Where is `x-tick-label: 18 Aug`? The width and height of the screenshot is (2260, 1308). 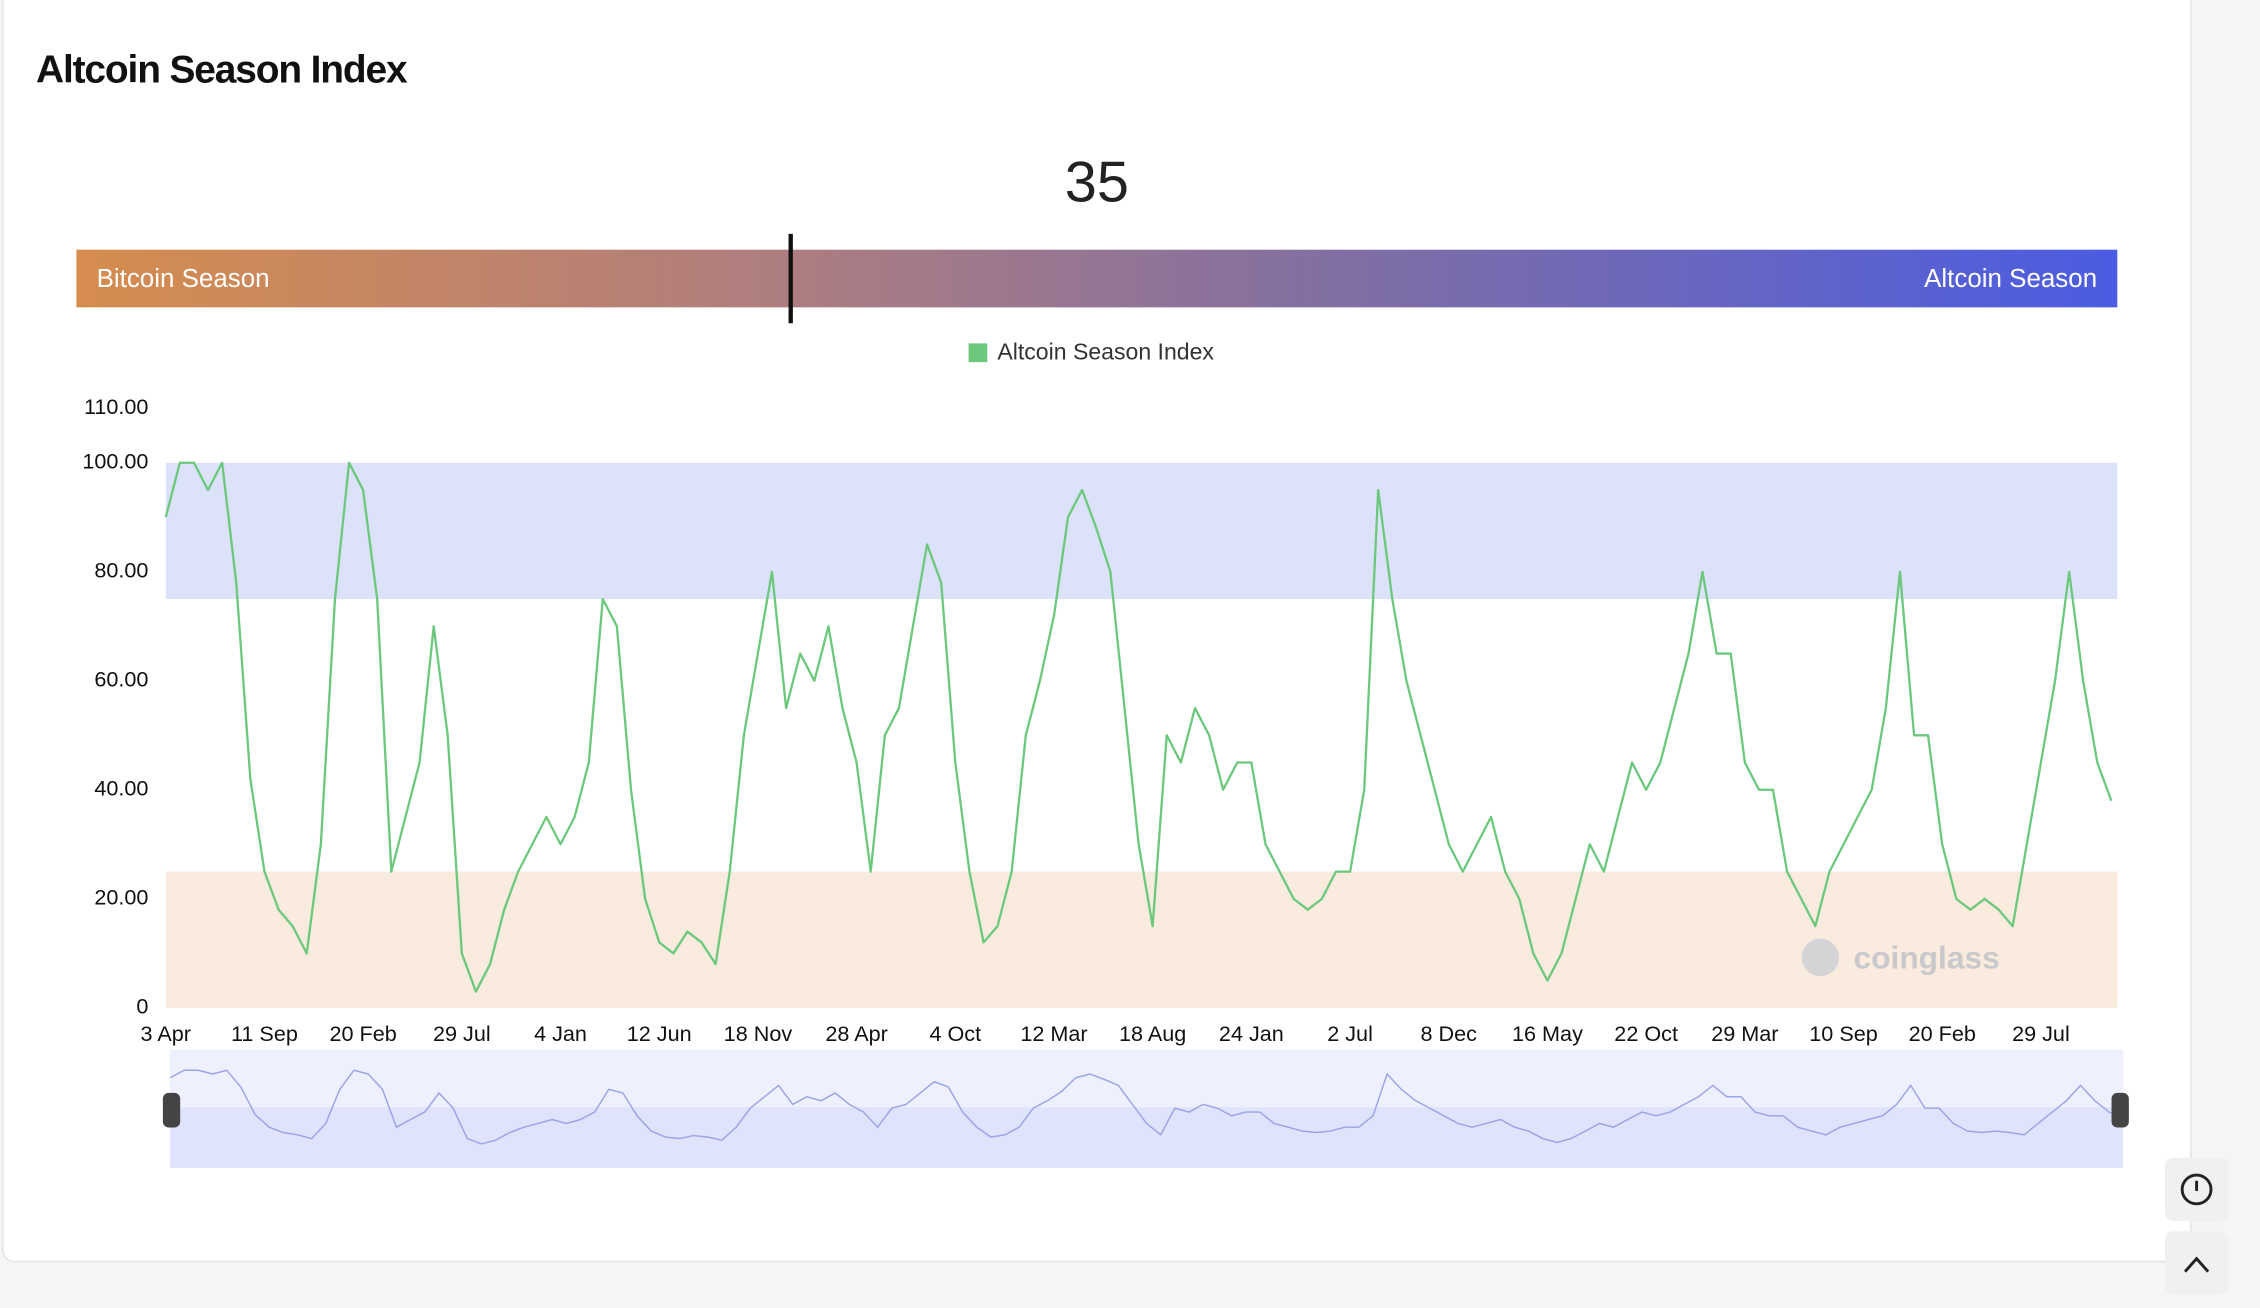 x-tick-label: 18 Aug is located at coordinates (1152, 1033).